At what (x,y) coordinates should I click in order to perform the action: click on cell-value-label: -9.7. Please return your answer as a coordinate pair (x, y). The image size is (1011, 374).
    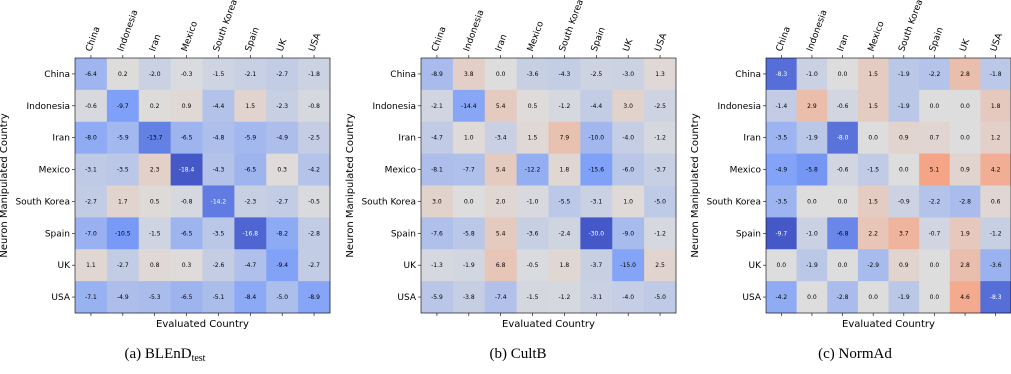
    Looking at the image, I should click on (781, 233).